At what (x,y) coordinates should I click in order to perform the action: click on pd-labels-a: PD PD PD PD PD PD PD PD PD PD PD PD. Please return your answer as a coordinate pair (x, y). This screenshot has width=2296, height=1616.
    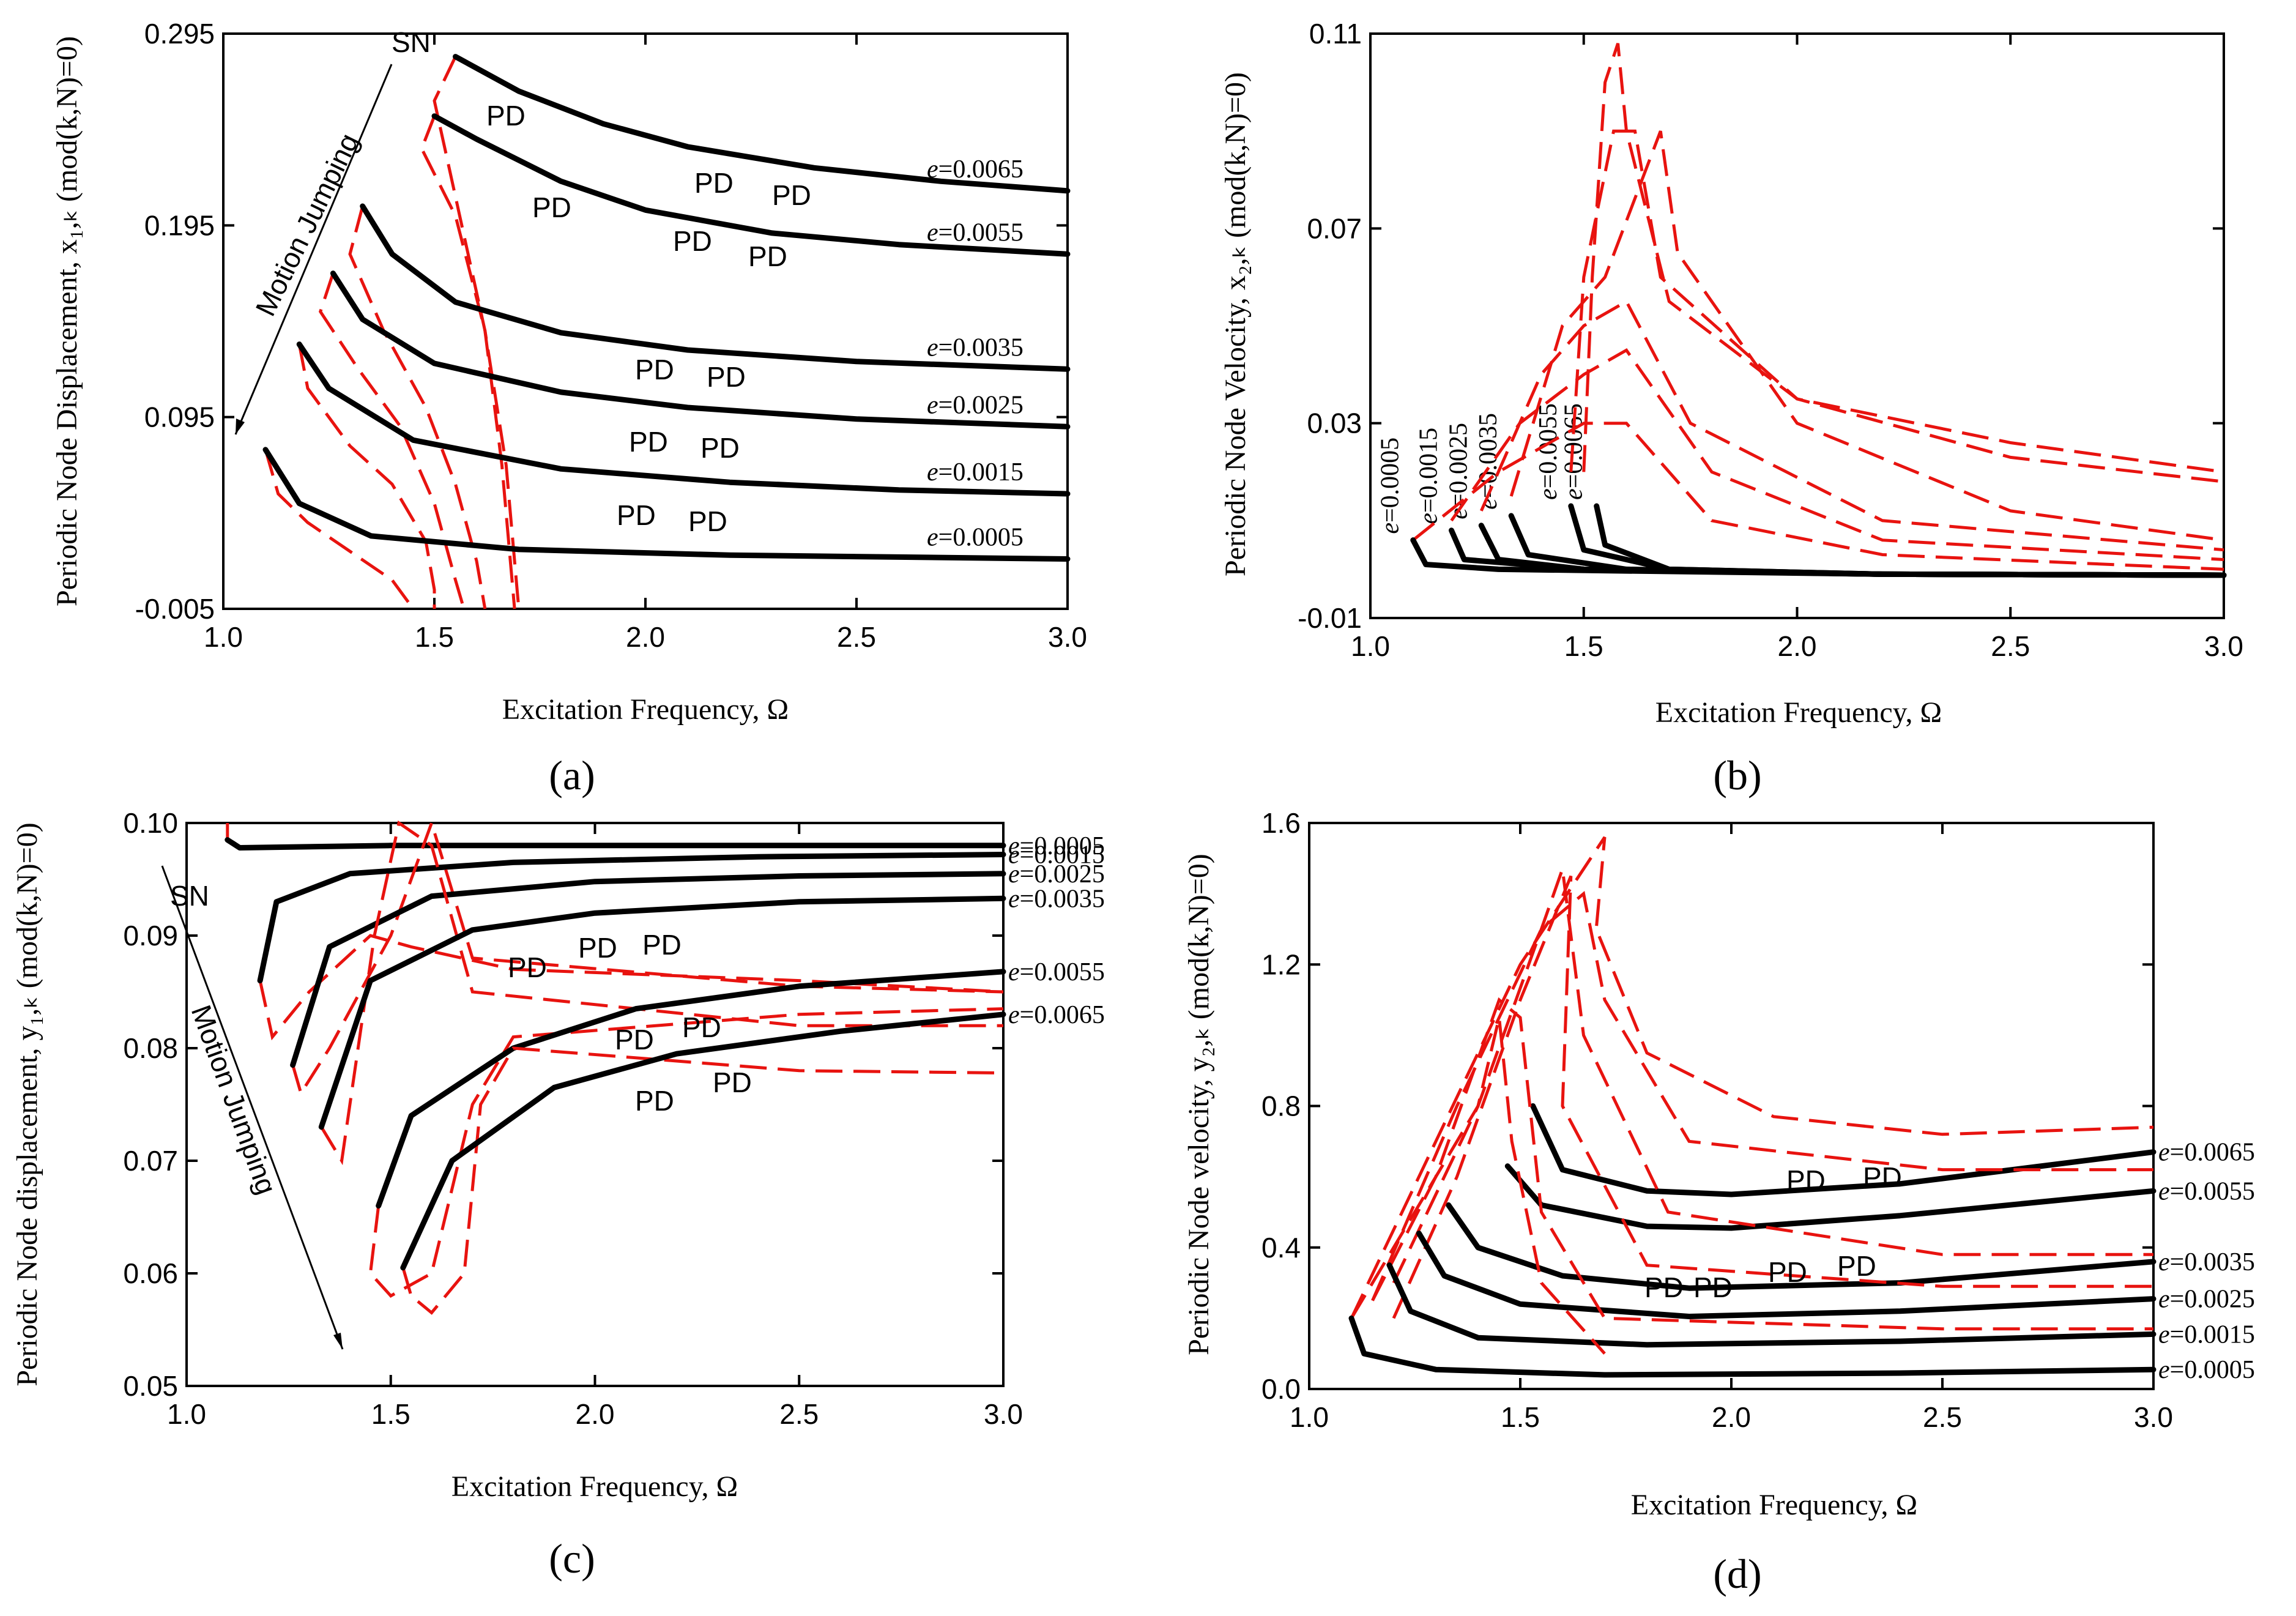
    Looking at the image, I should click on (648, 319).